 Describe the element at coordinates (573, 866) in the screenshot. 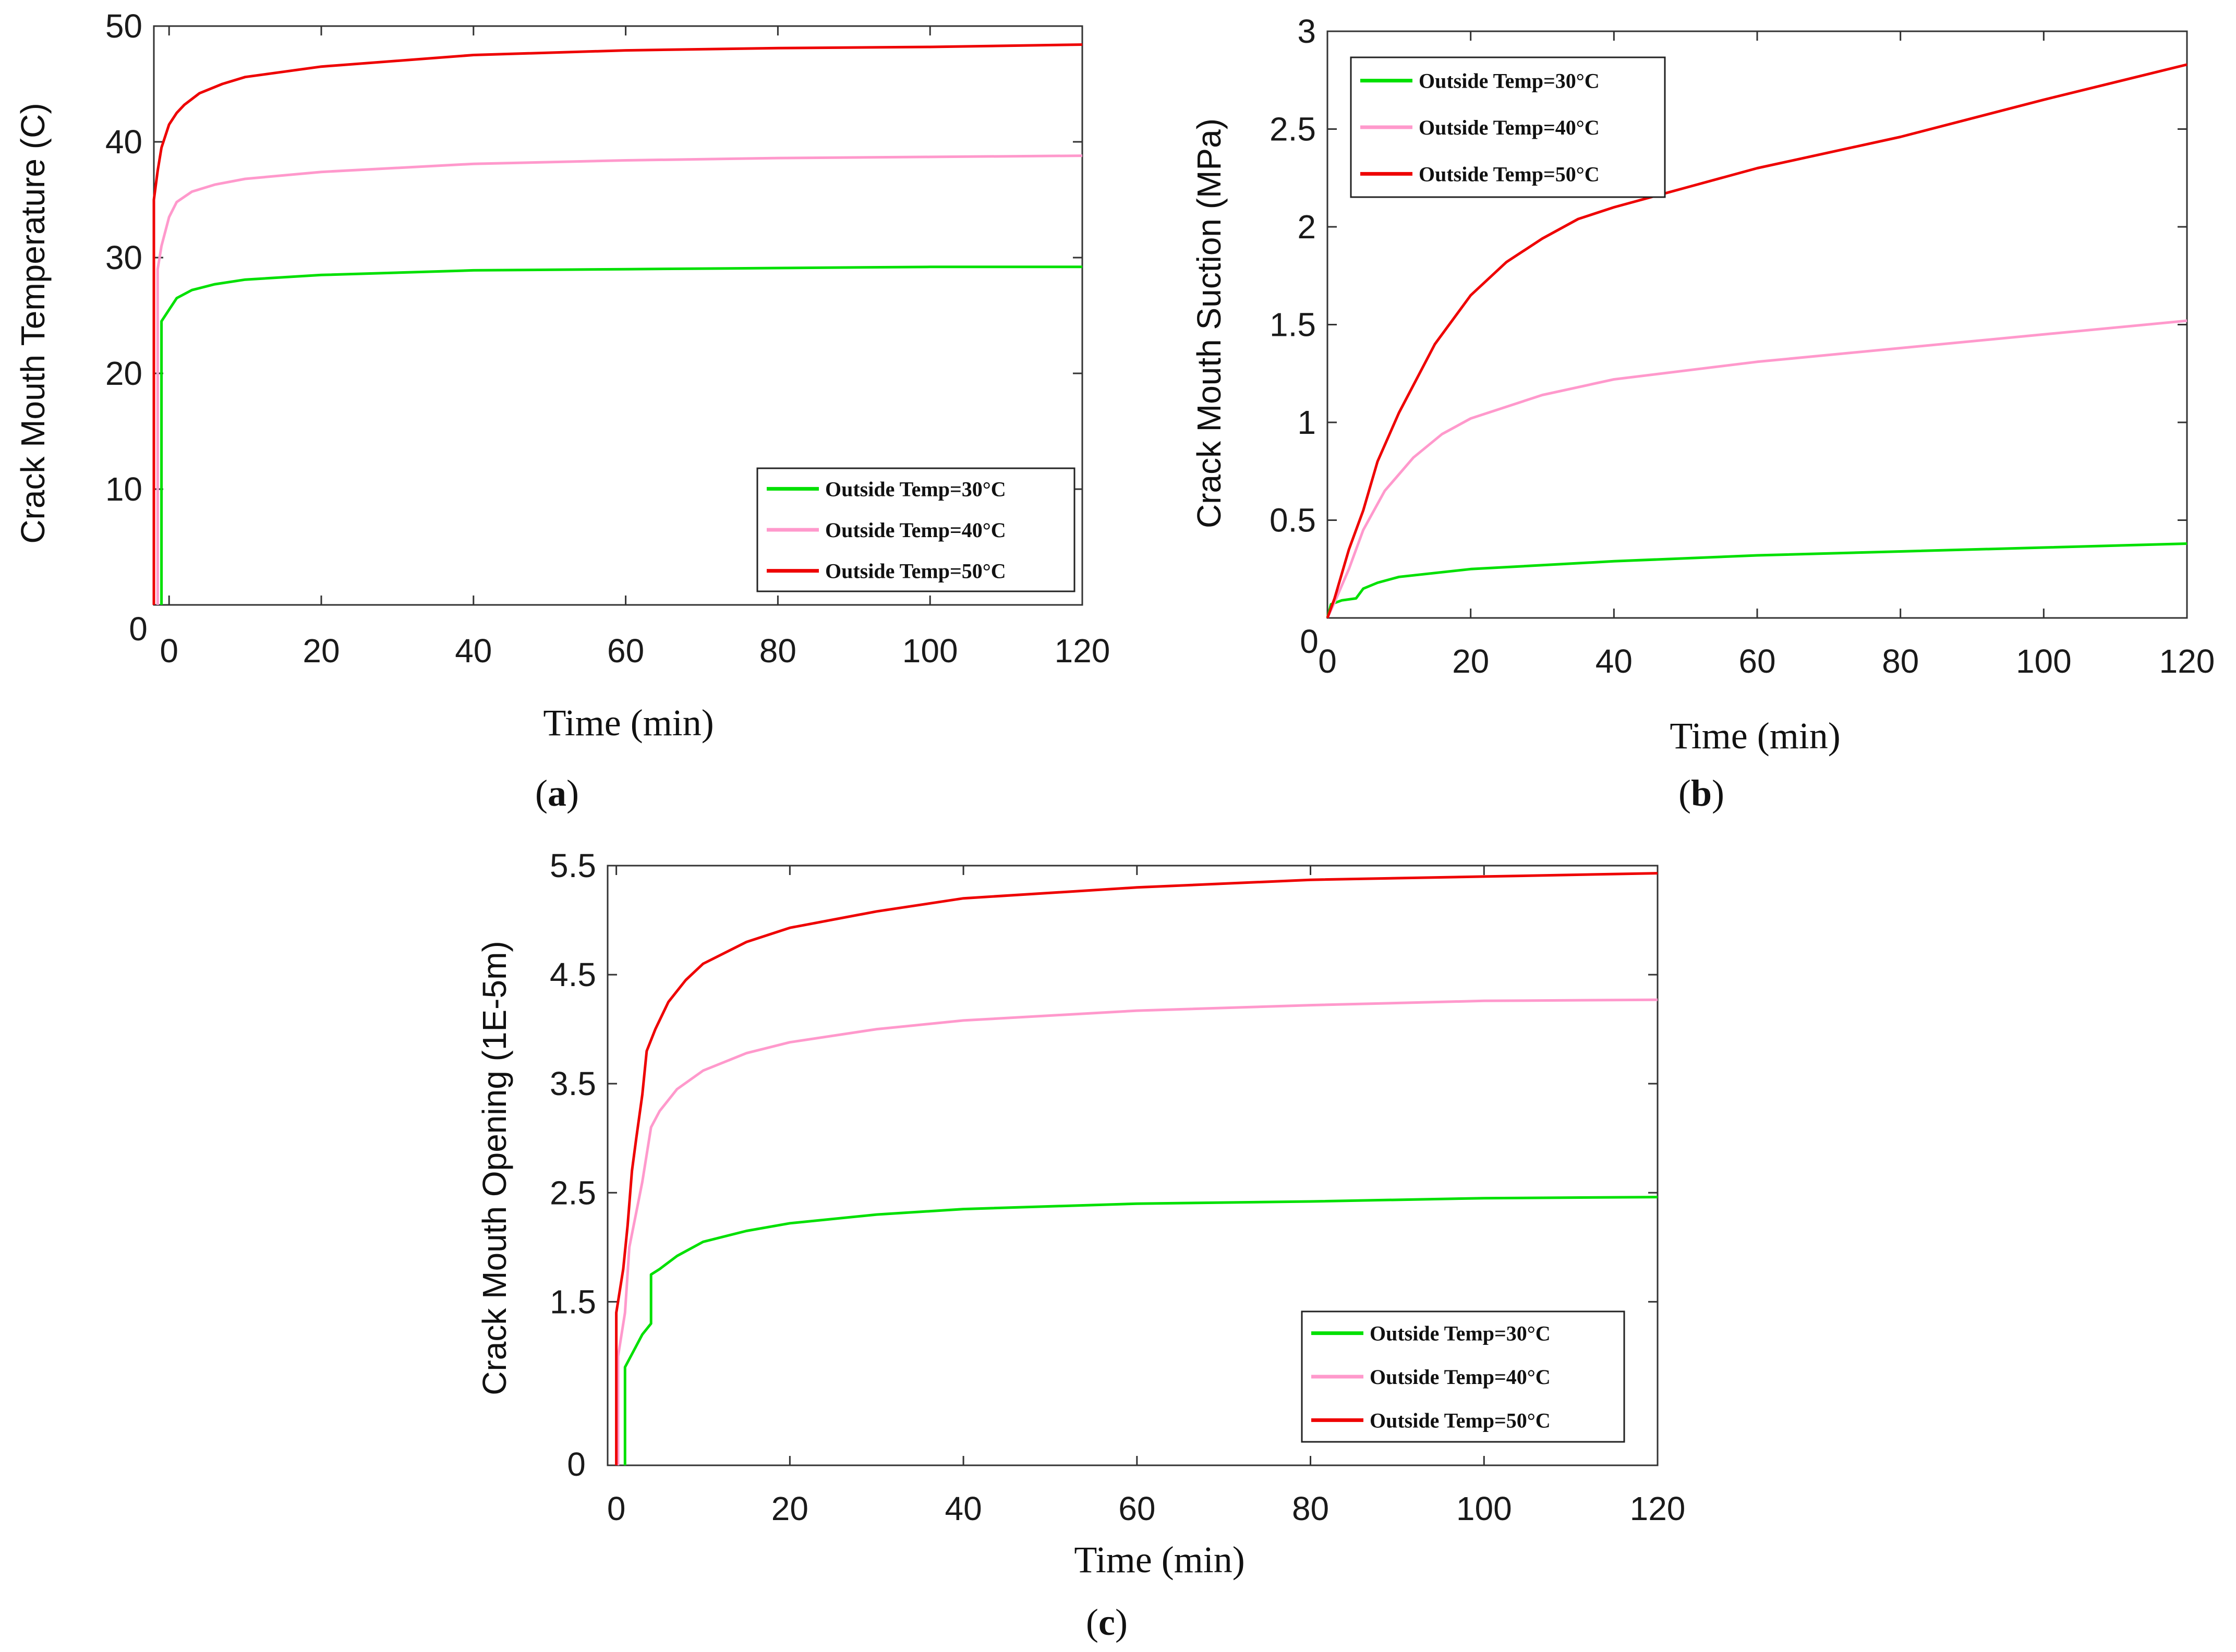

I see `y-tick-label: 5.5` at that location.